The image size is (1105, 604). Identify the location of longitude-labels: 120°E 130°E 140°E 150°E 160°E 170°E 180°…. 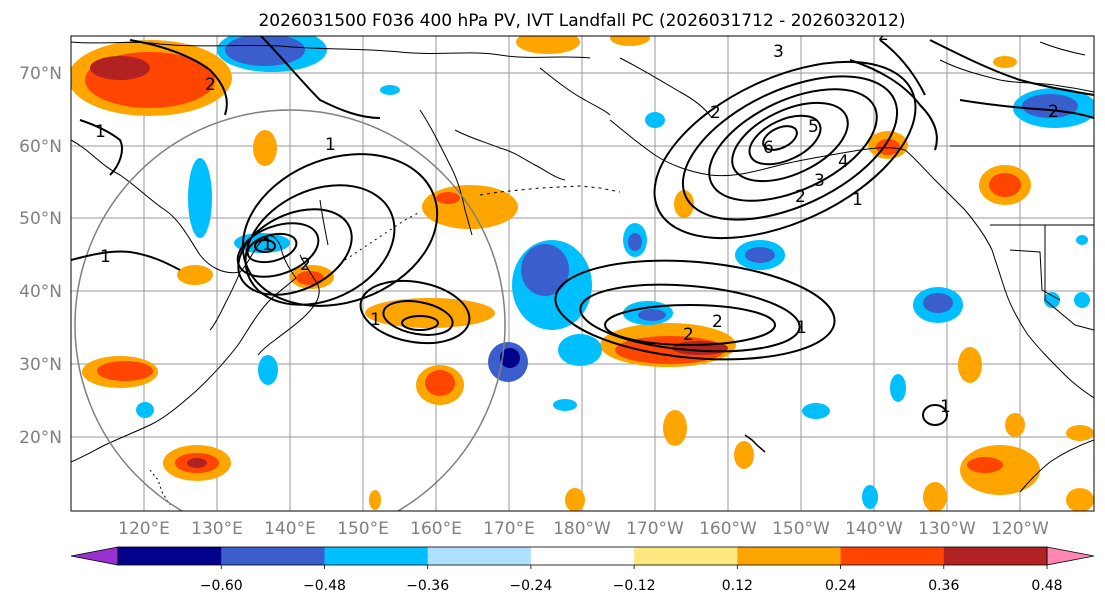
(583, 529).